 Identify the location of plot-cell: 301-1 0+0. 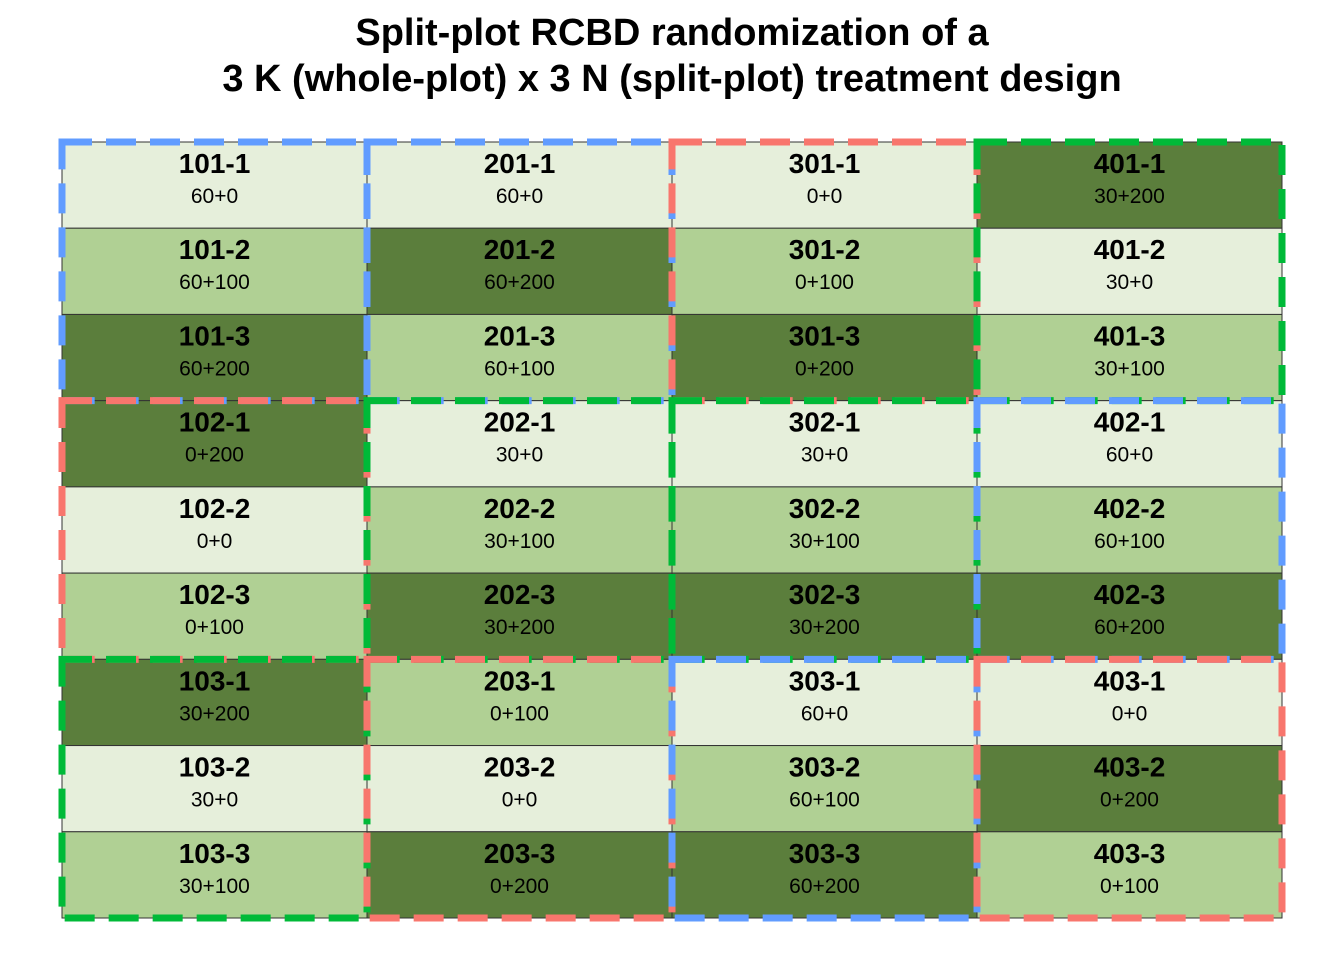
(824, 185).